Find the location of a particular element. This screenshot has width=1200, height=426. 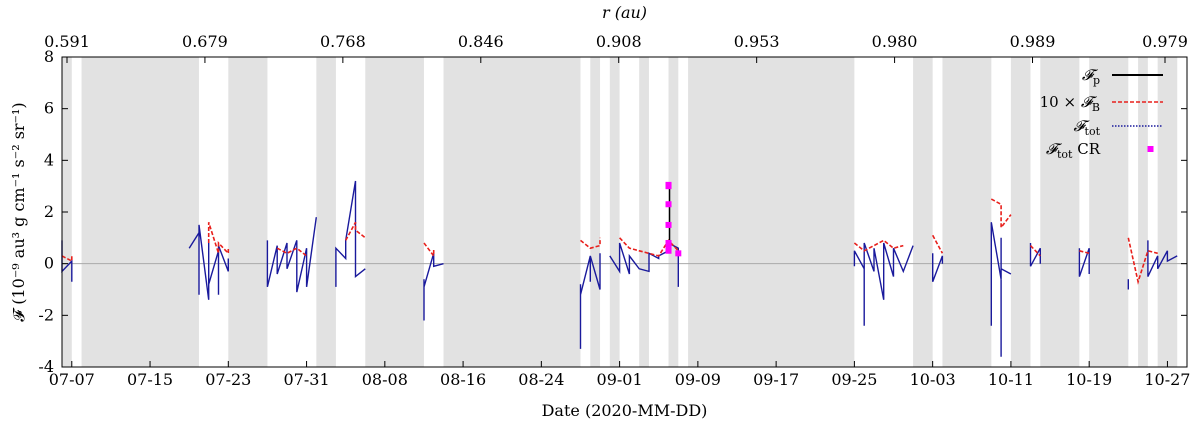

top-tick-label: 0.989 is located at coordinates (1033, 41).